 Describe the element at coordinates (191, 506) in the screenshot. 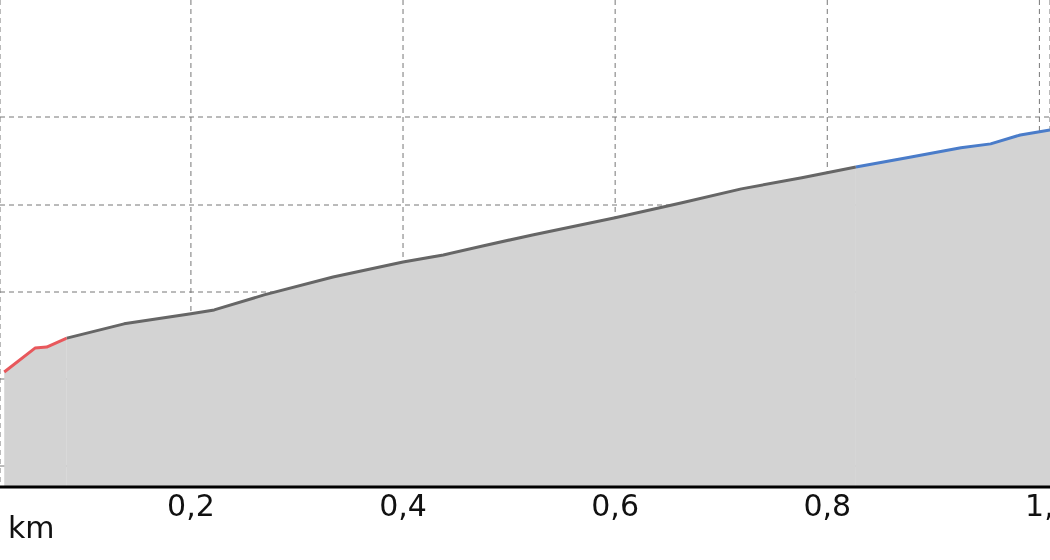

I see `x-tick-label: 0,2` at that location.